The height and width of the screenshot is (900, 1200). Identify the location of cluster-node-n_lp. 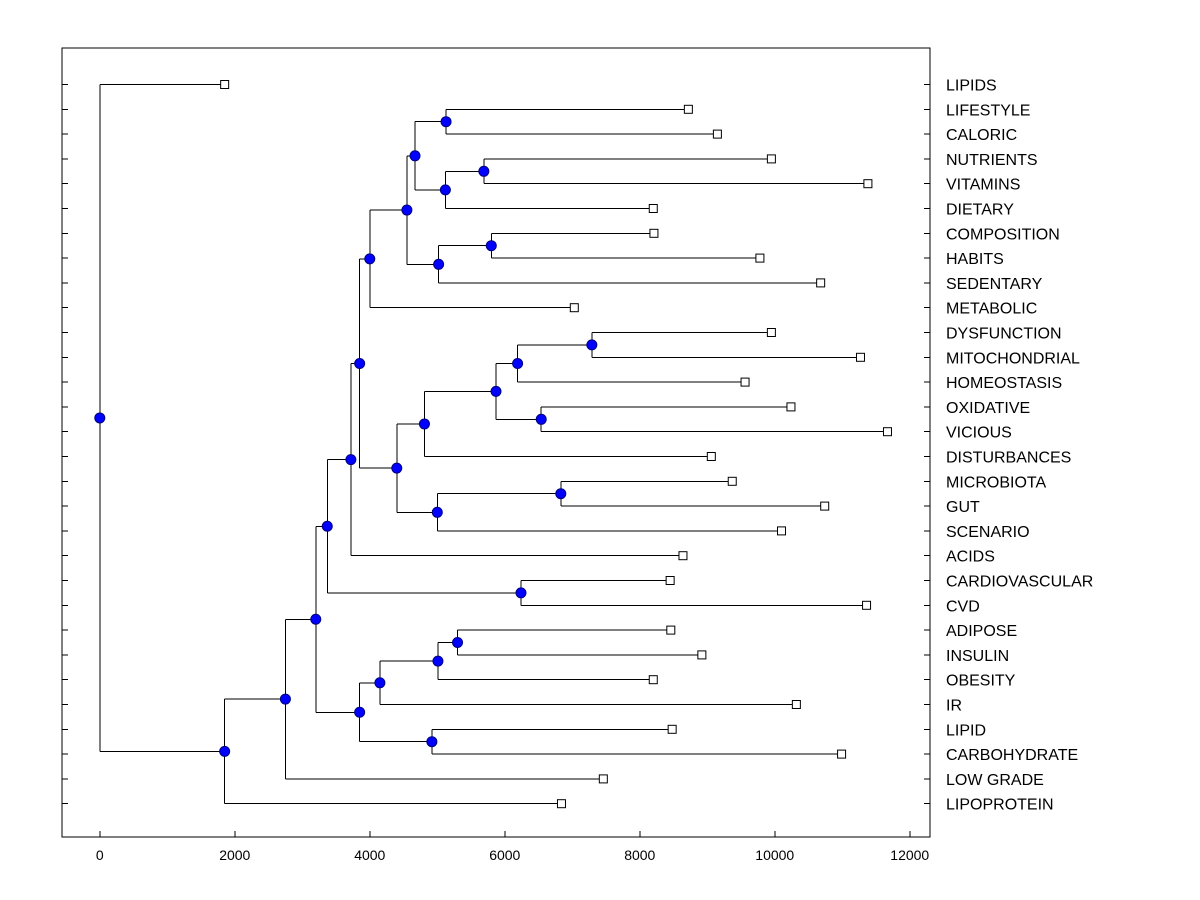
(225, 751).